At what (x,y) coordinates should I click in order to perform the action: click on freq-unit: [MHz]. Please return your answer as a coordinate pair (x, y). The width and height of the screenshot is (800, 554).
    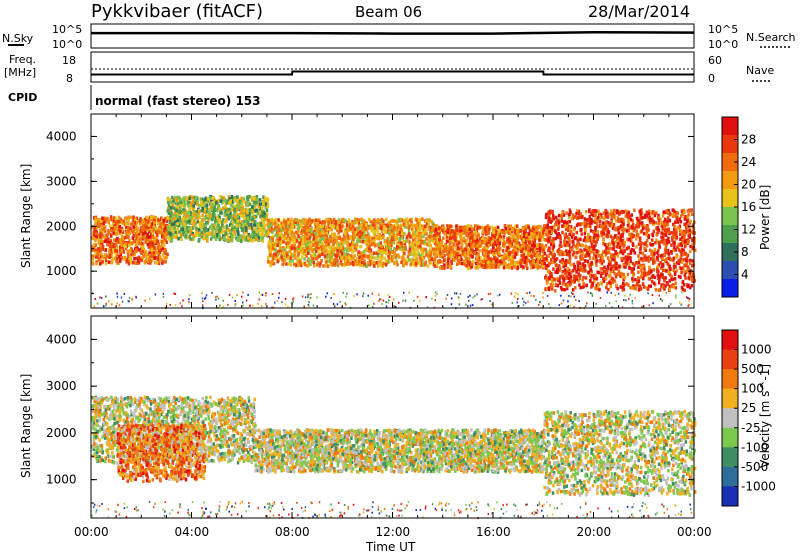
    Looking at the image, I should click on (20, 72).